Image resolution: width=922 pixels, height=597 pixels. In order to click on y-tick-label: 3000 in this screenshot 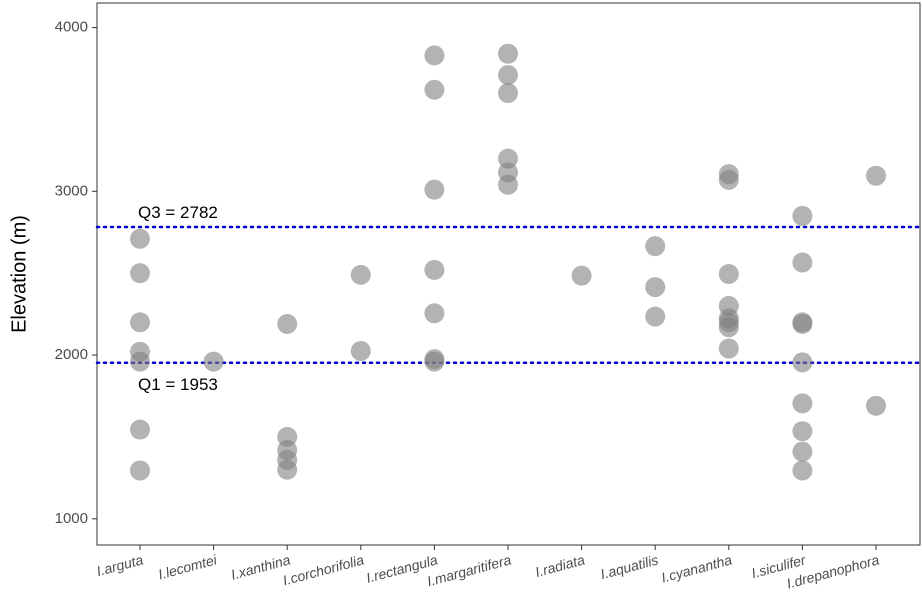, I will do `click(71, 190)`.